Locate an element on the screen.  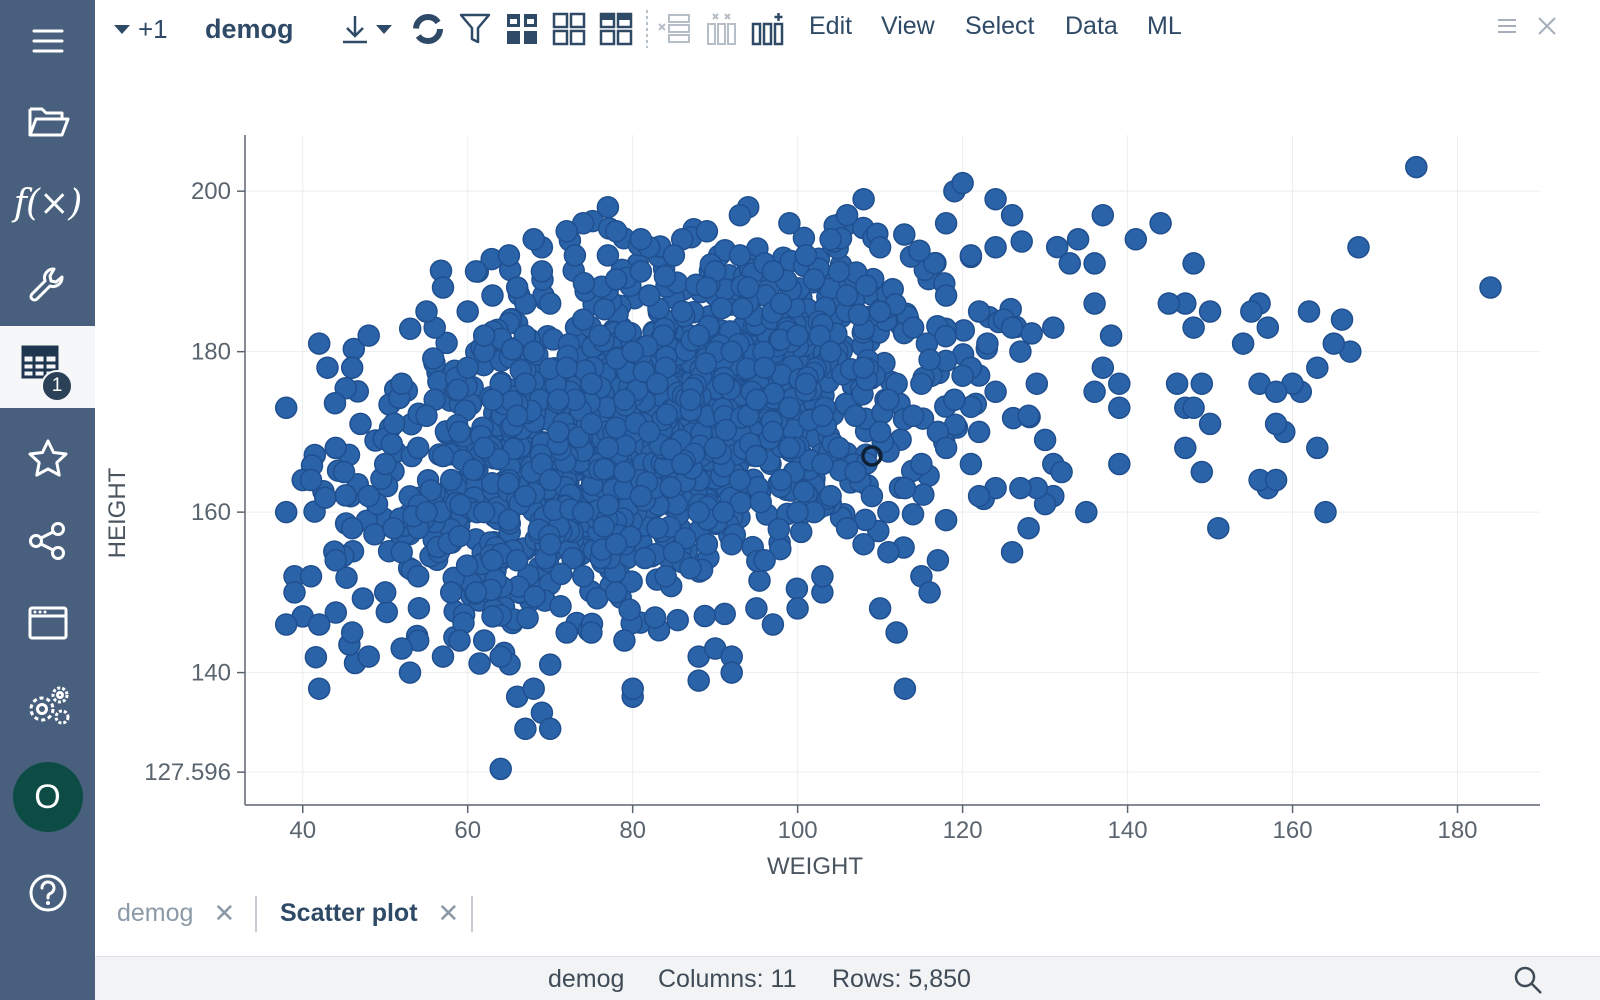
layout-grid-icon is located at coordinates (522, 29).